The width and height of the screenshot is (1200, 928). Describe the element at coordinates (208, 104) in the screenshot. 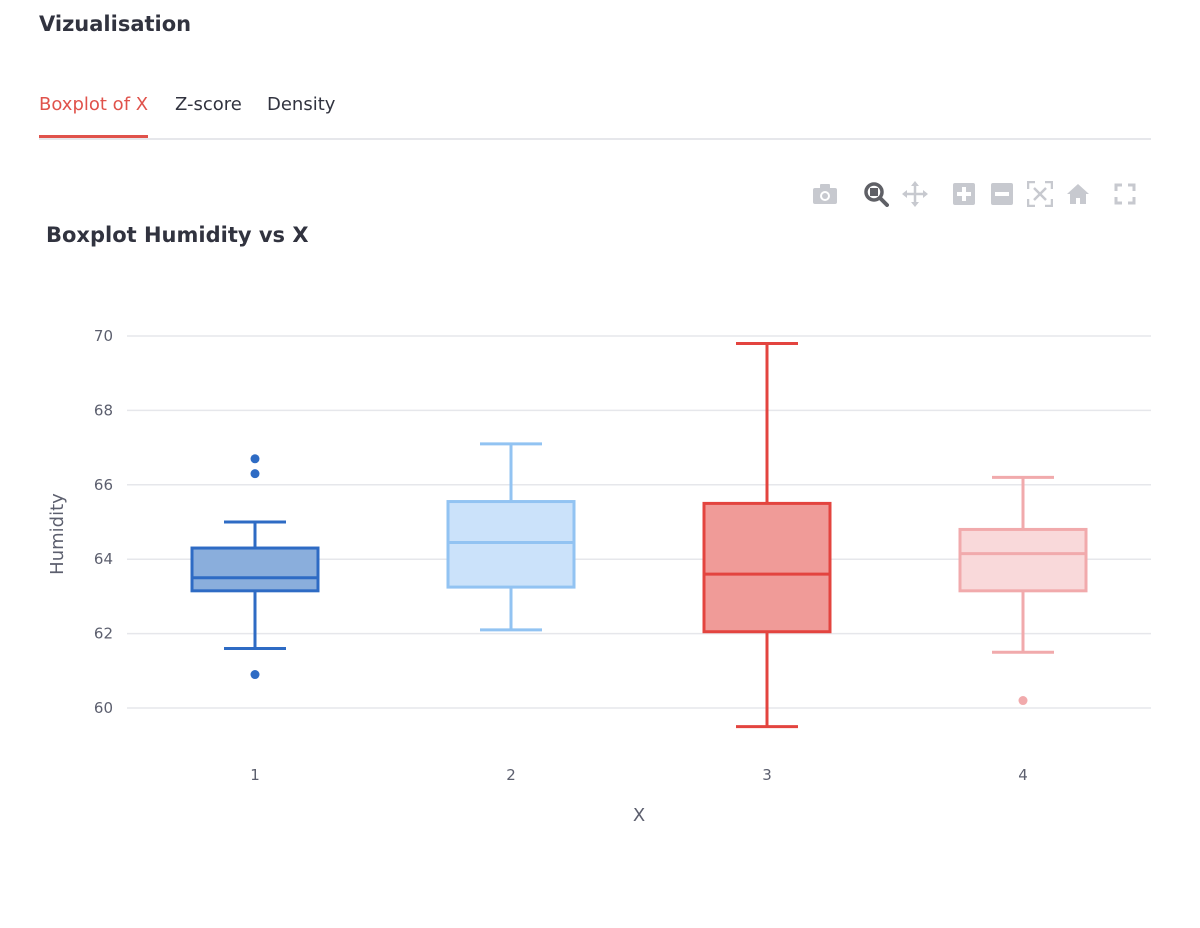

I see `tab-z-score: Z-score` at that location.